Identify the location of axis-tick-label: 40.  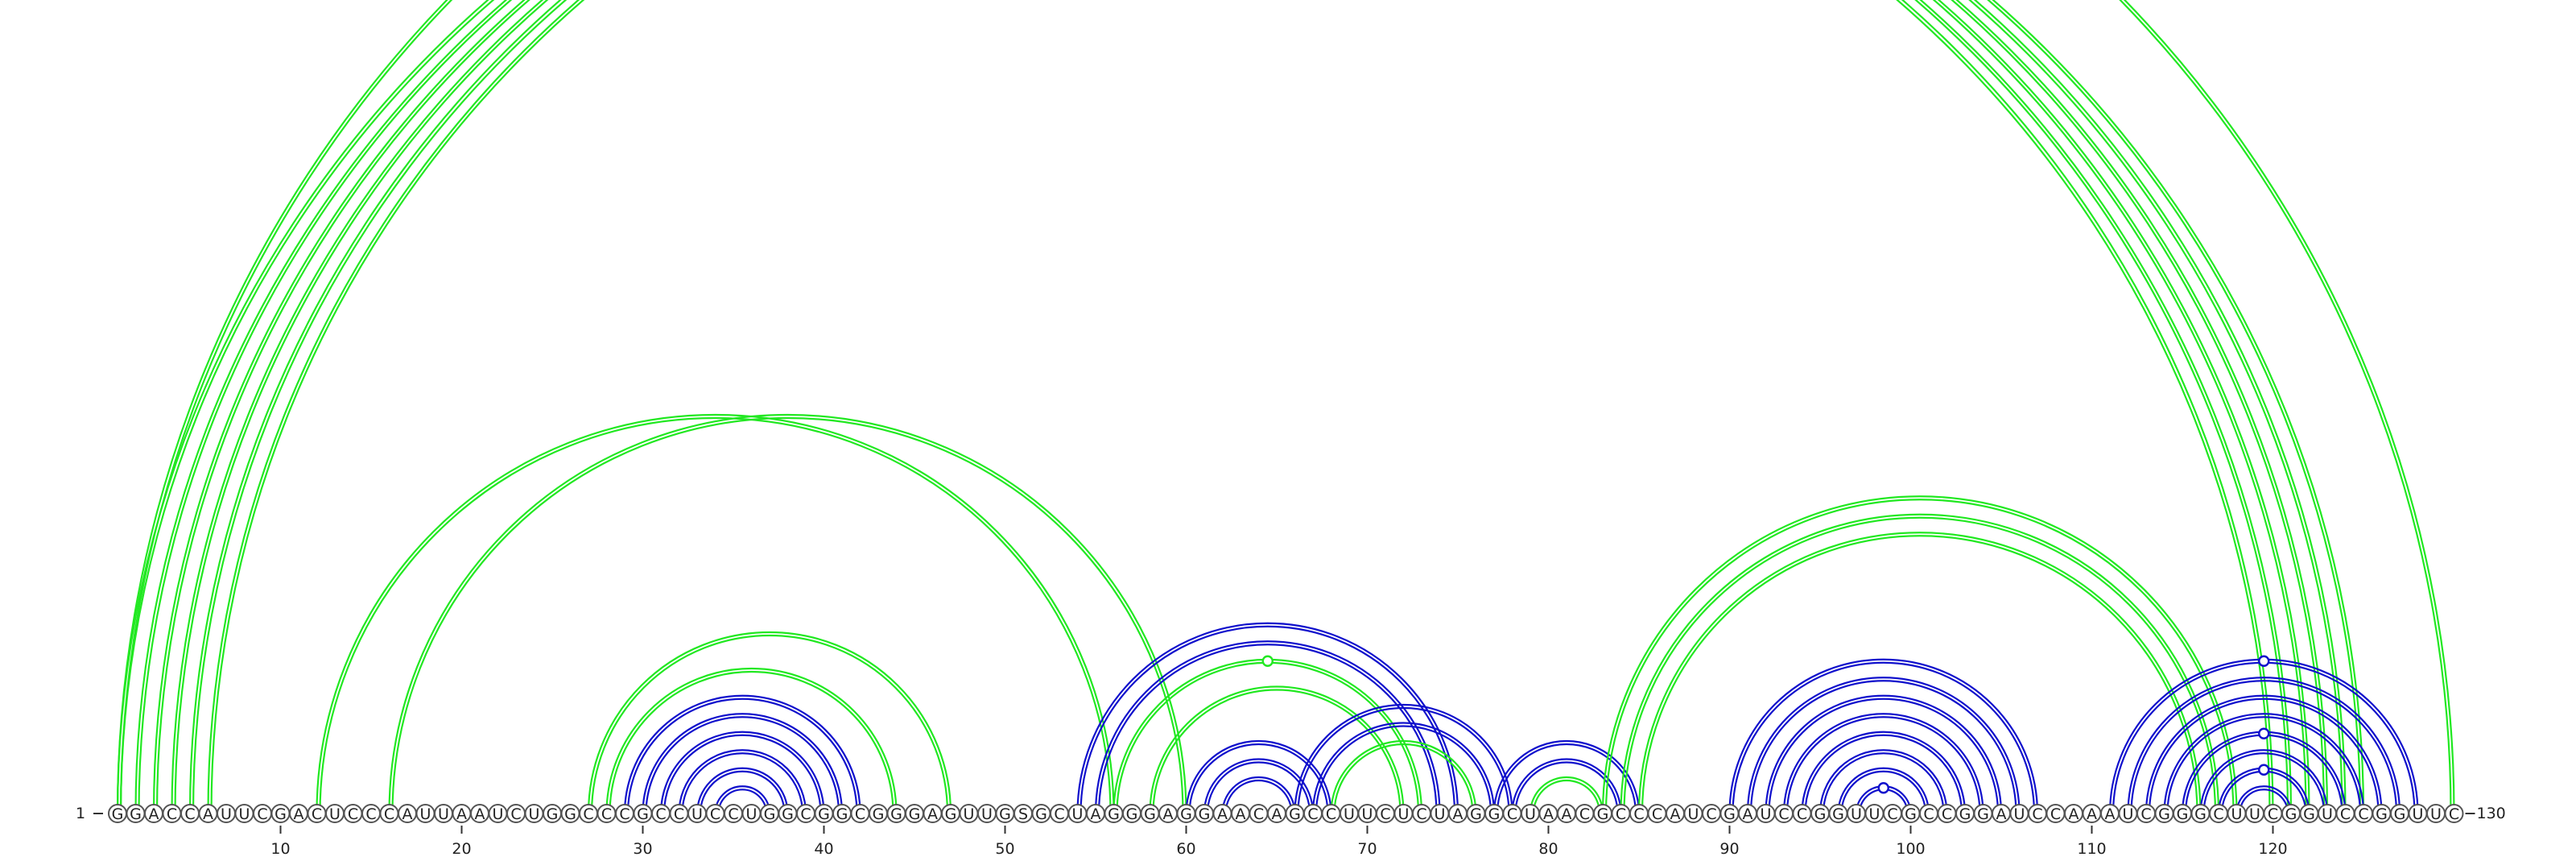
(823, 849).